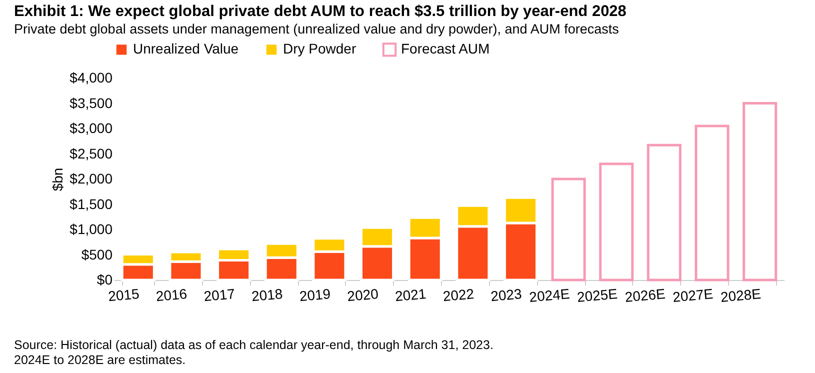 This screenshot has height=373, width=815. I want to click on y-tick-label: $1,000, so click(91, 229).